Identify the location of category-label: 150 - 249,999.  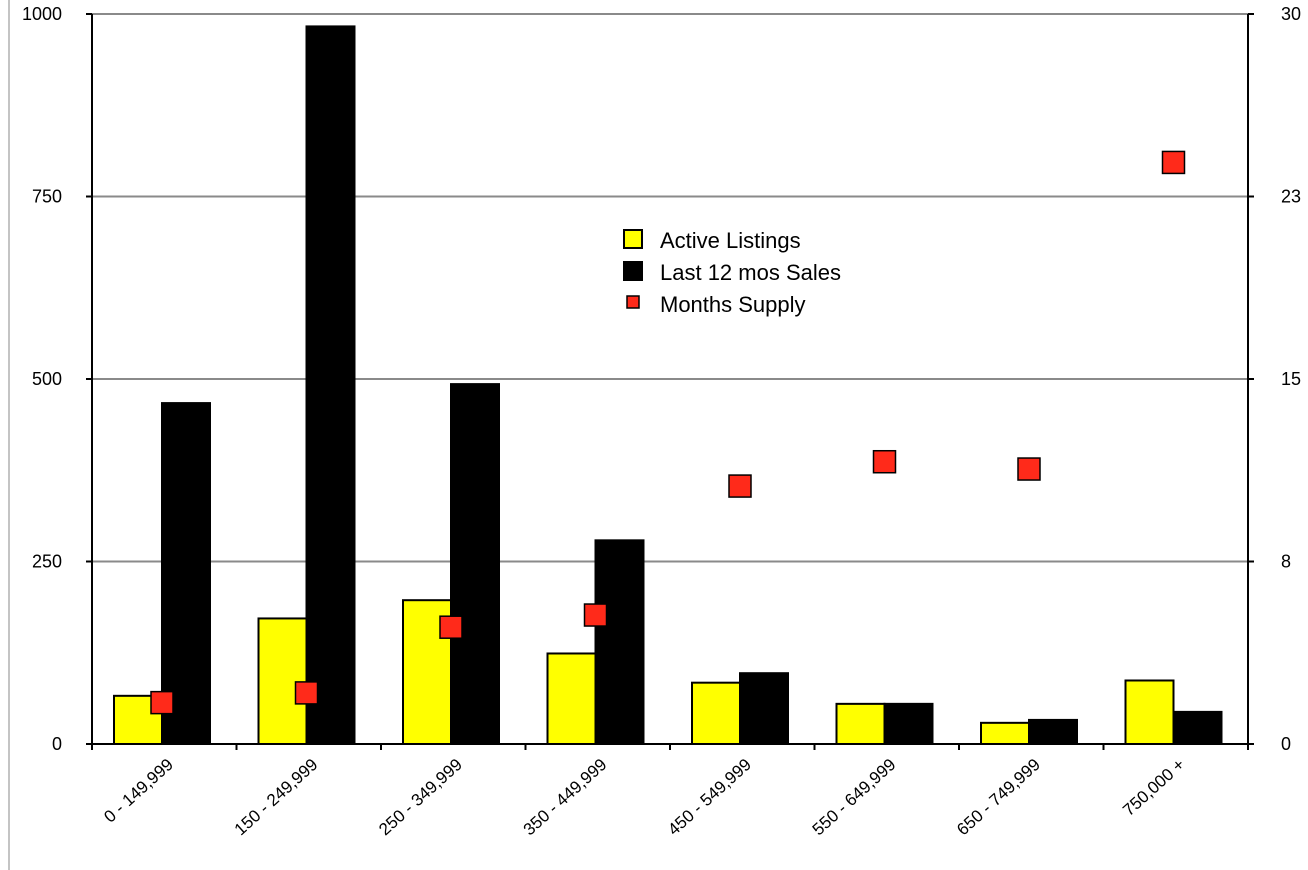
(276, 797).